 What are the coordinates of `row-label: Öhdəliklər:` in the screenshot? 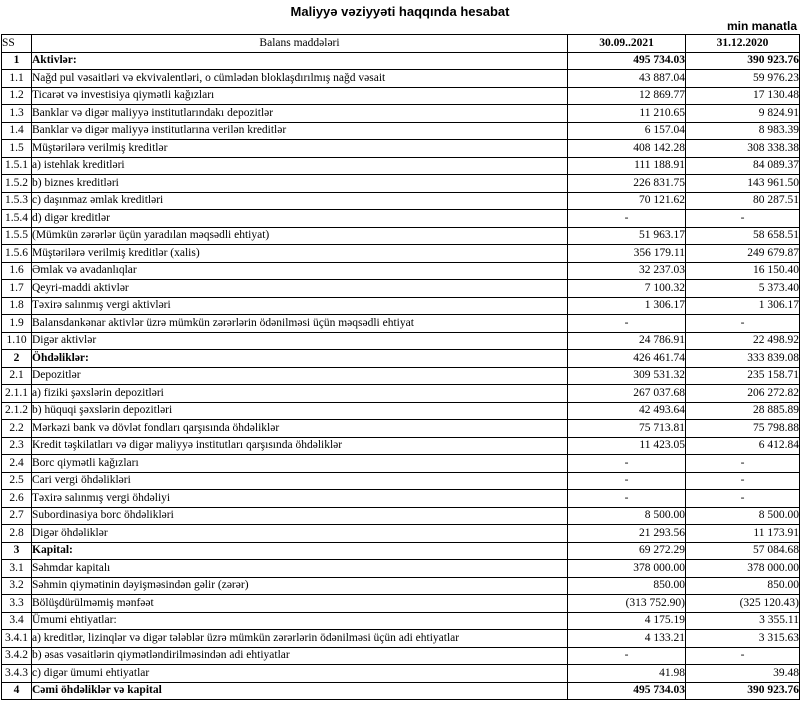 It's located at (299, 358).